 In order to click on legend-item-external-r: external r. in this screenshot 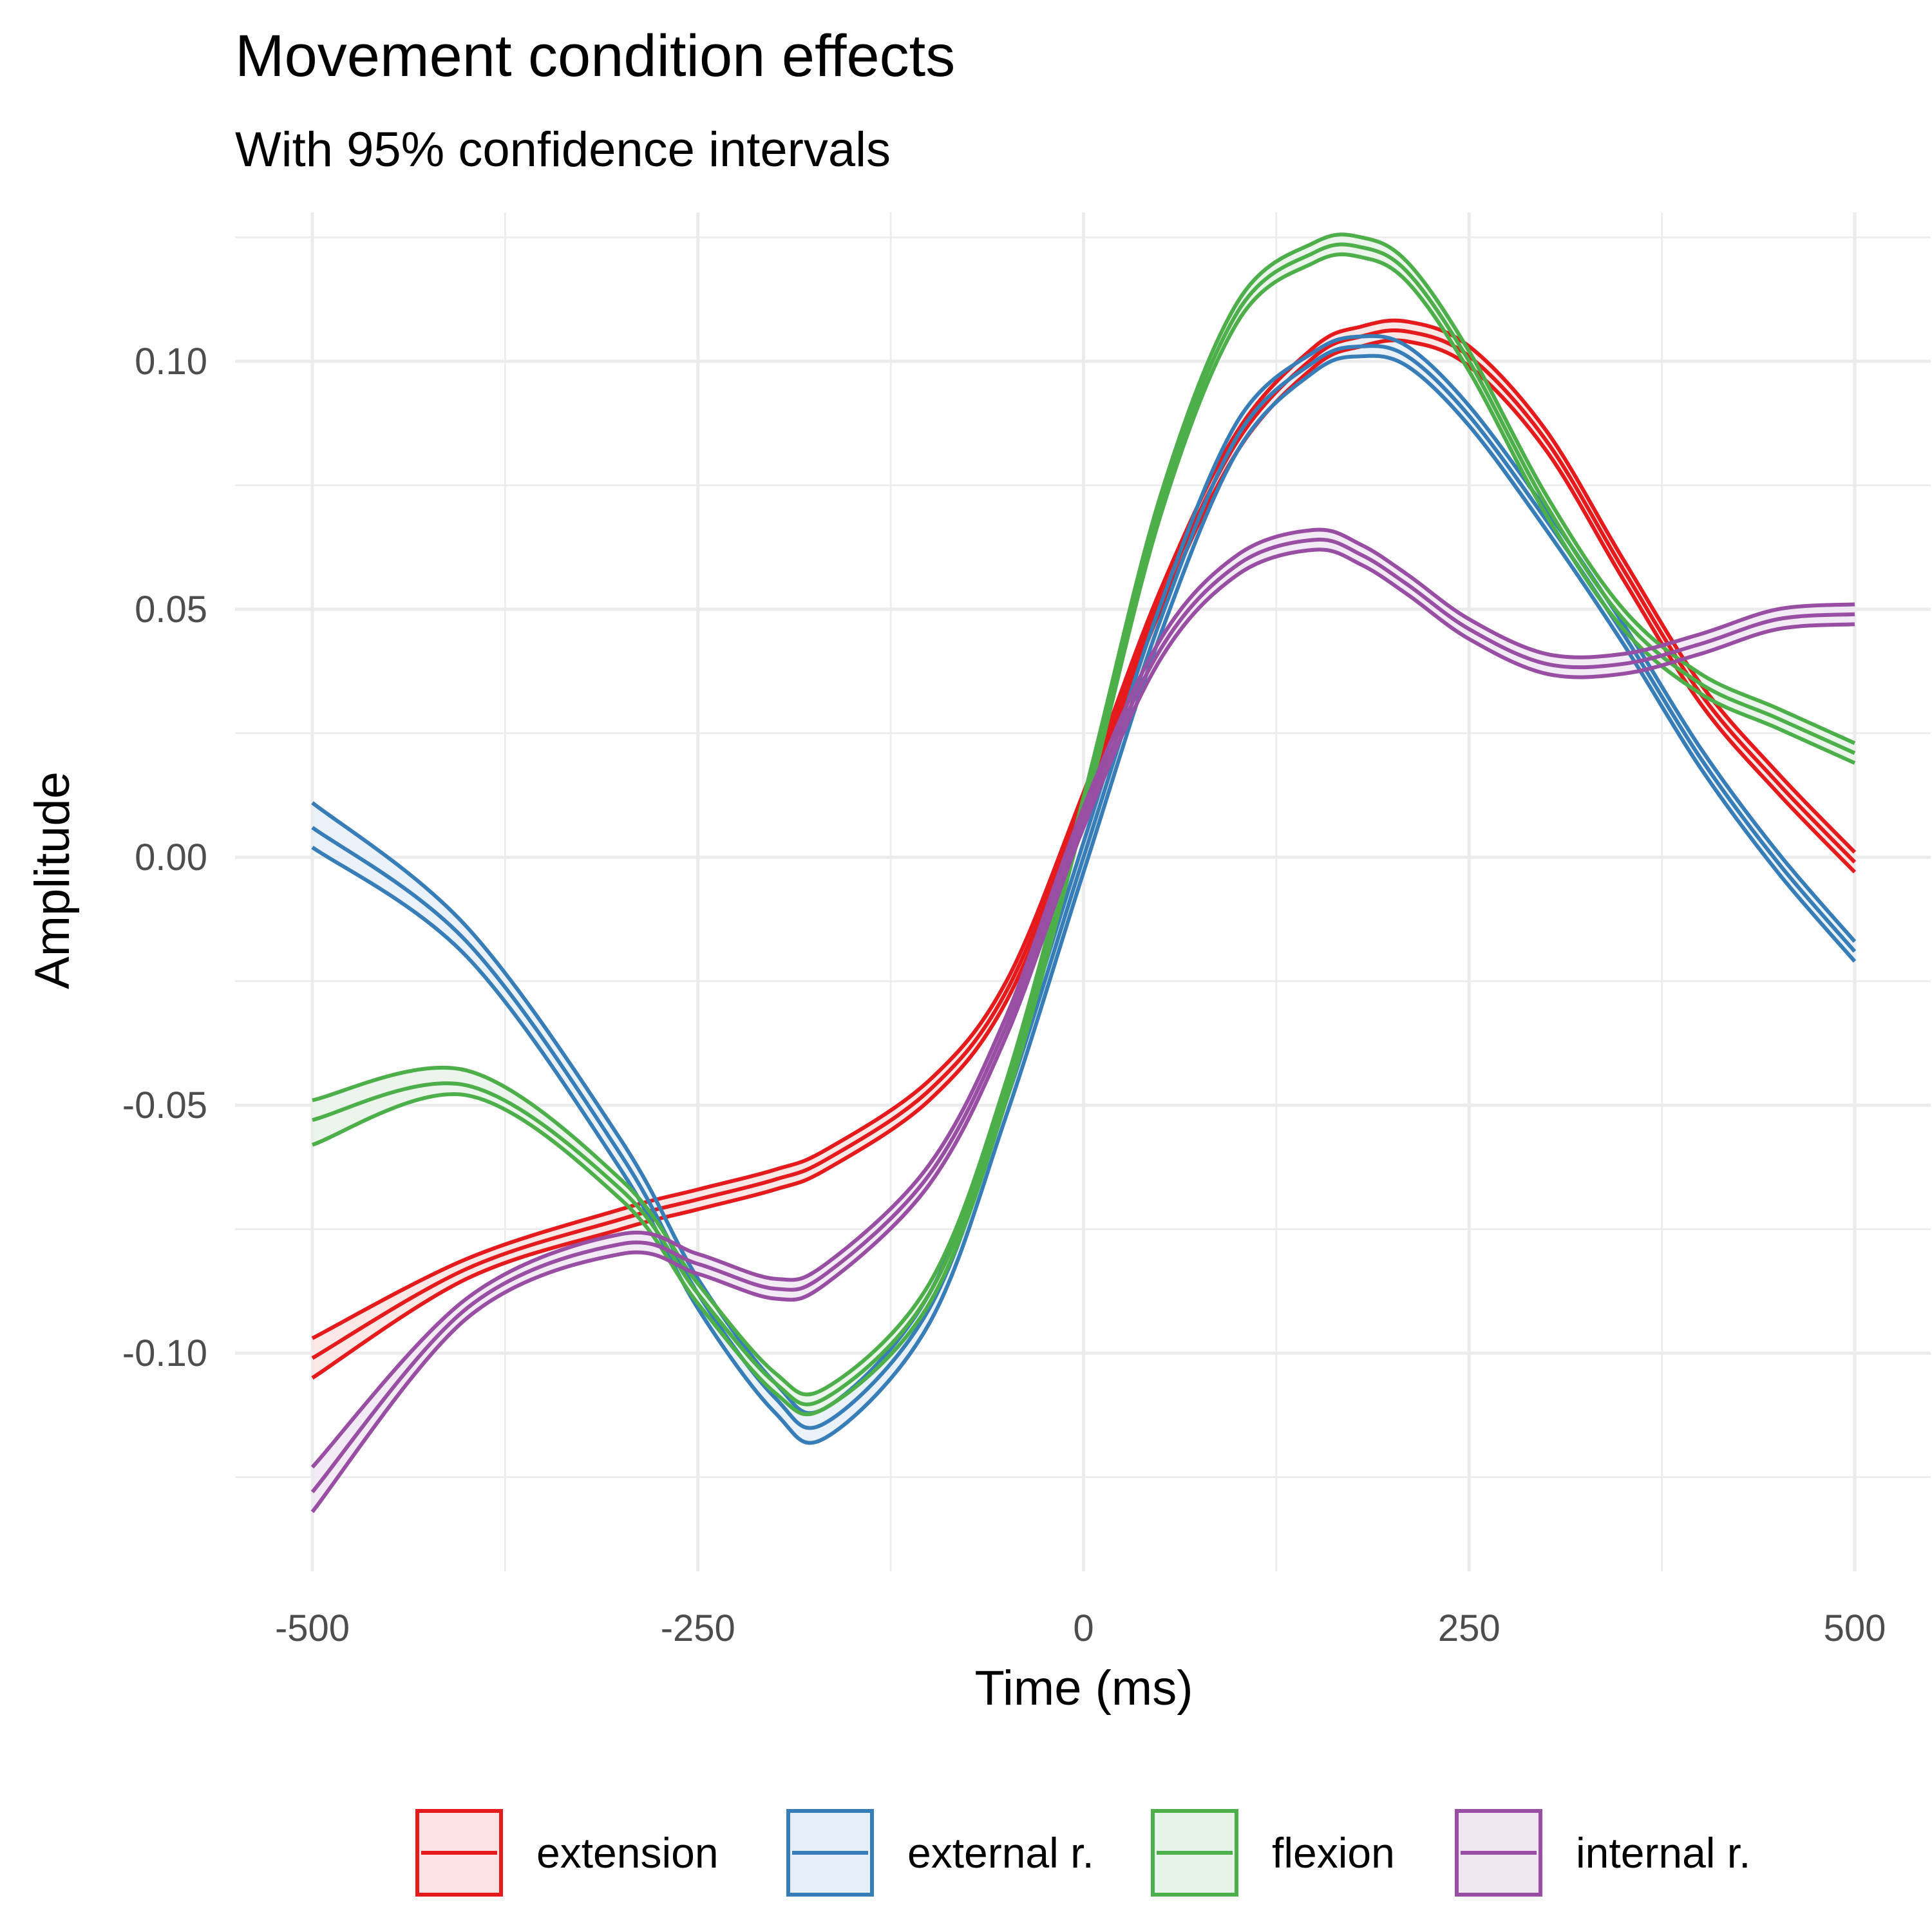, I will do `click(940, 1853)`.